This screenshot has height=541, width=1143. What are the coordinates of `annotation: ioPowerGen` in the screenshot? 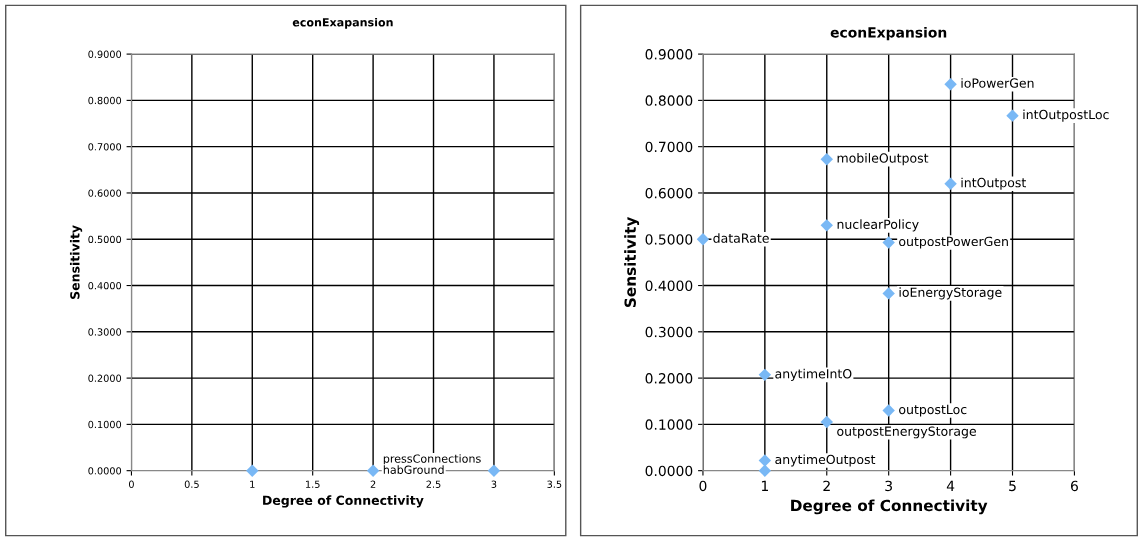 It's located at (997, 83).